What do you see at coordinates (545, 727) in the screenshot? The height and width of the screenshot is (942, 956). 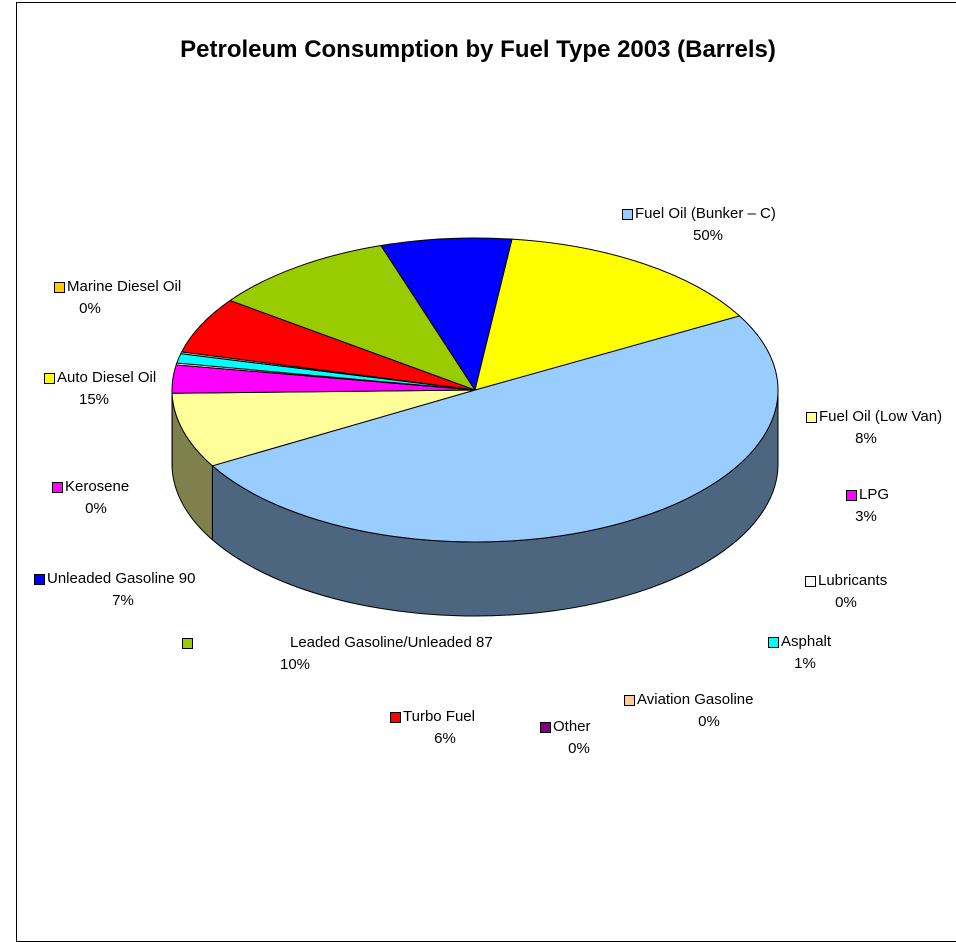 I see `swatch-other` at bounding box center [545, 727].